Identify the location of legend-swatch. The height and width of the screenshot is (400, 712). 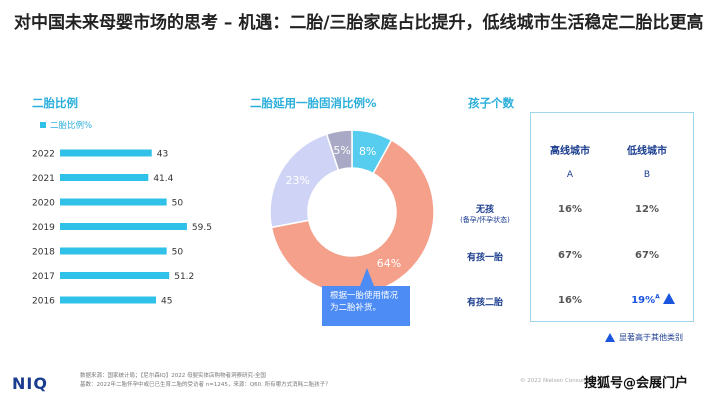
(43, 125).